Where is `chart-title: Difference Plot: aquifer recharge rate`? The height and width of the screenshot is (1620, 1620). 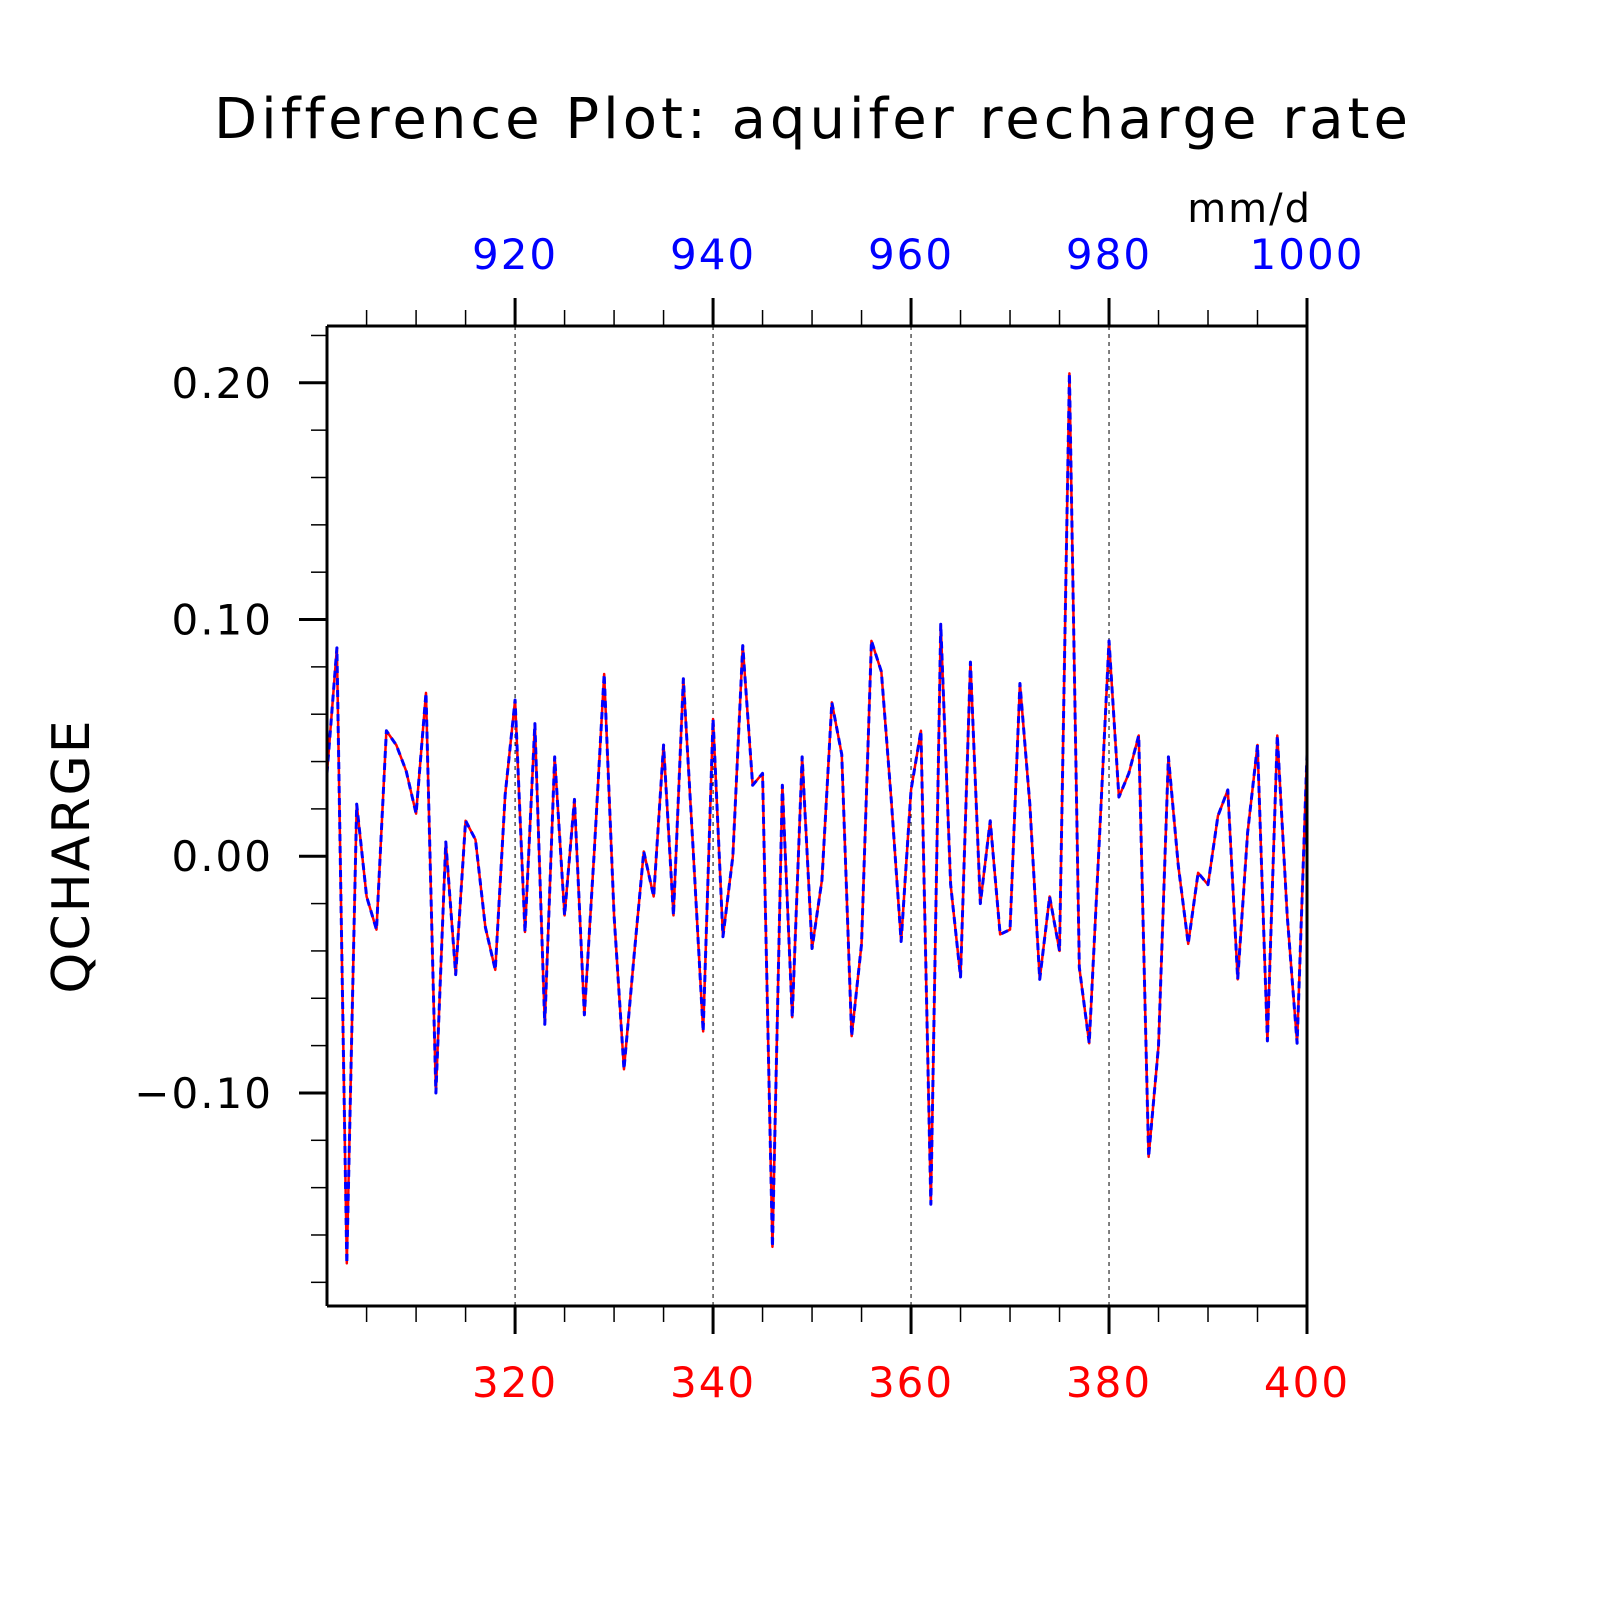 chart-title: Difference Plot: aquifer recharge rate is located at coordinates (813, 119).